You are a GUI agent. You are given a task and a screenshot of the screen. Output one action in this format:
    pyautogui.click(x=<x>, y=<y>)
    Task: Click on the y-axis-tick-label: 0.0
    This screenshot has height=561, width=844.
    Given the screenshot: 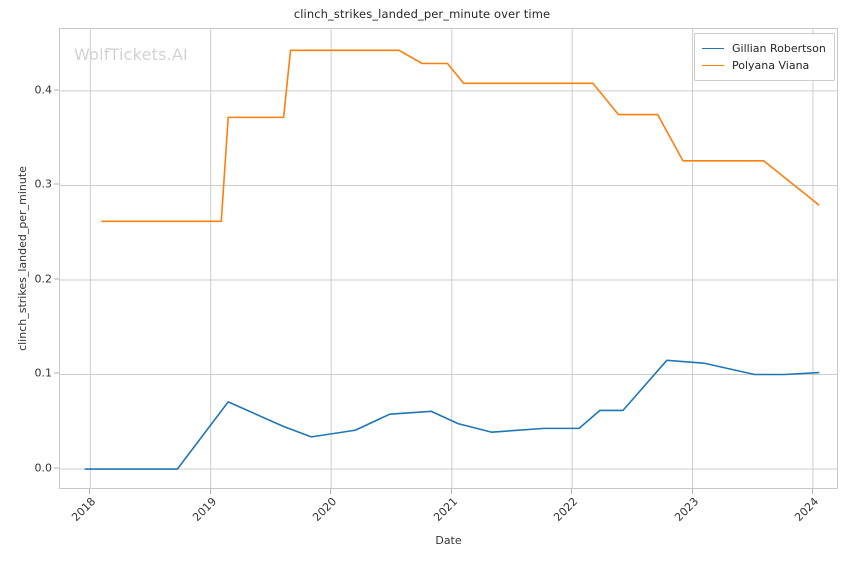 What is the action you would take?
    pyautogui.click(x=43, y=468)
    